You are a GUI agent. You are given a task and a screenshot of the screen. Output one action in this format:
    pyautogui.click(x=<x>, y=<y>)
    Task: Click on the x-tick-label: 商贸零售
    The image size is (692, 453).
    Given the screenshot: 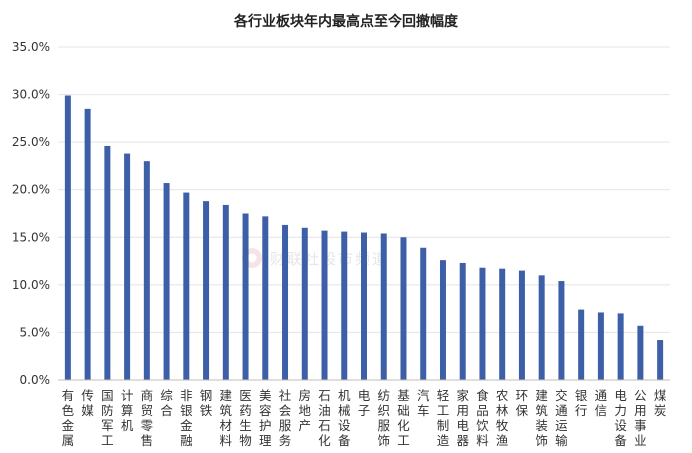 What is the action you would take?
    pyautogui.click(x=147, y=418)
    